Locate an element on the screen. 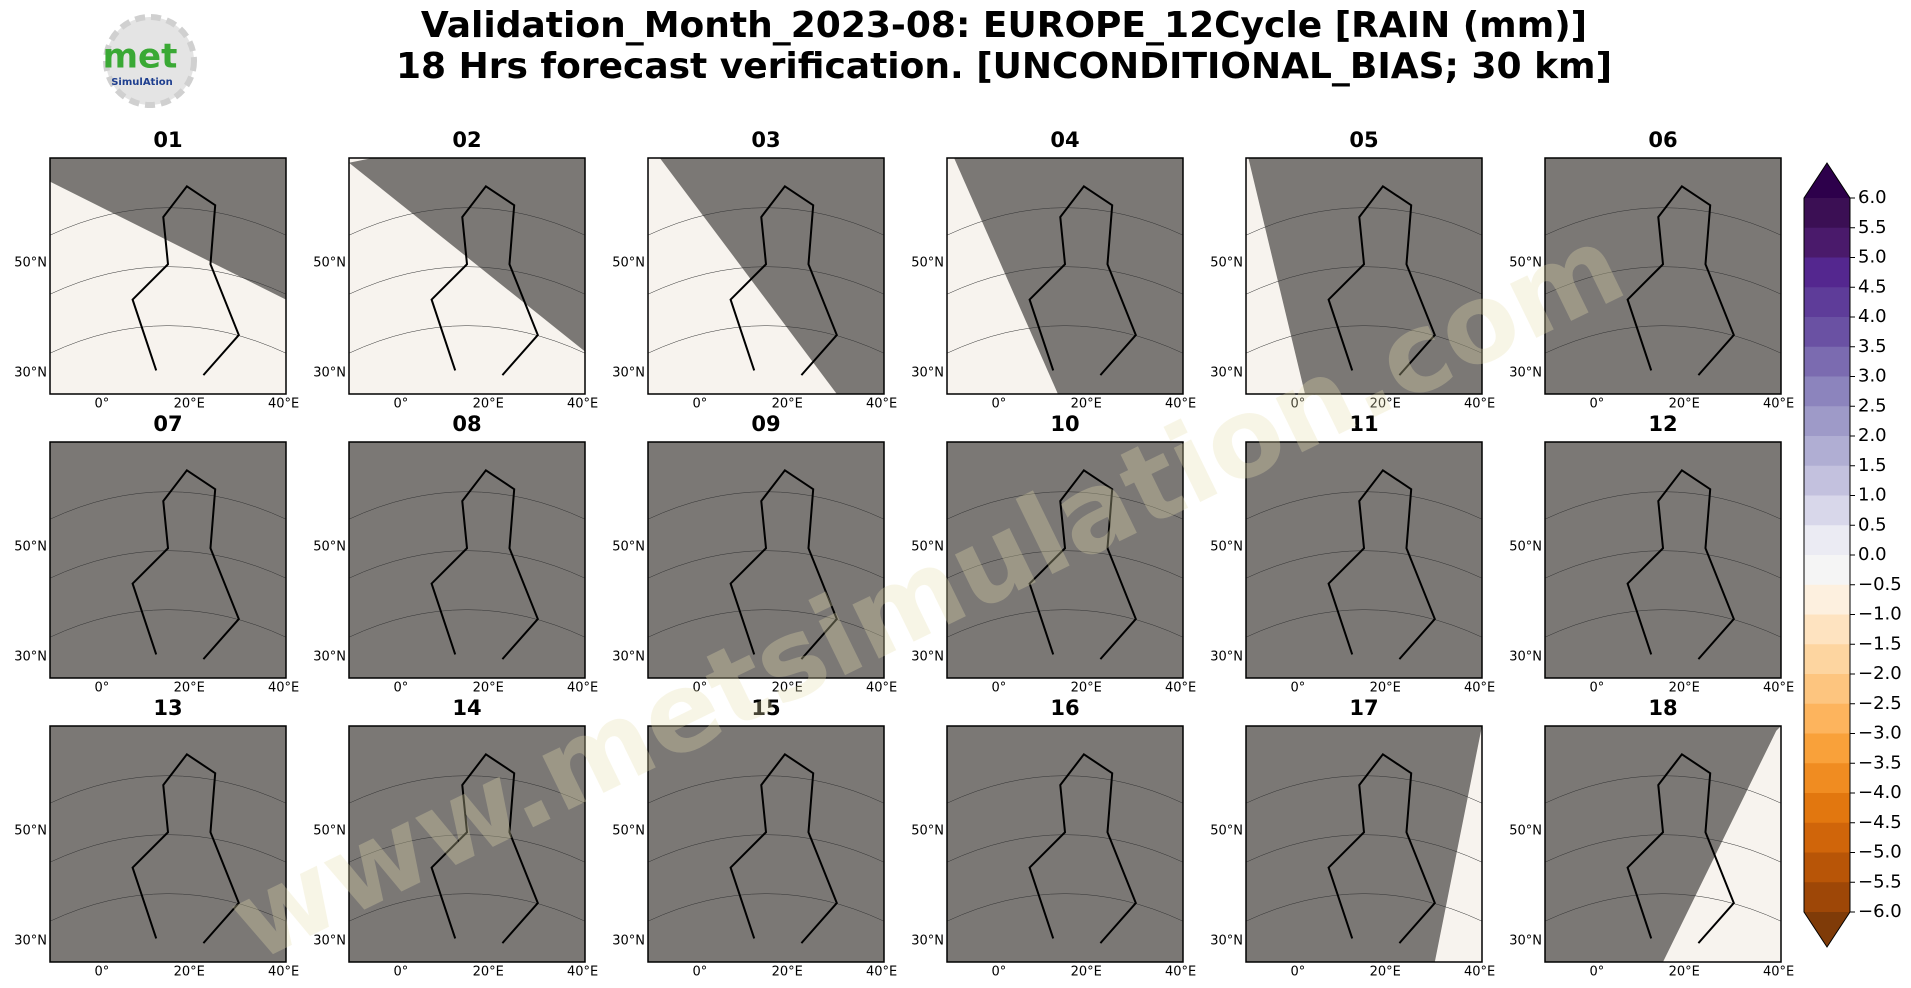 The image size is (1911, 988). colorbar-tick-label: −1.5 is located at coordinates (1880, 643).